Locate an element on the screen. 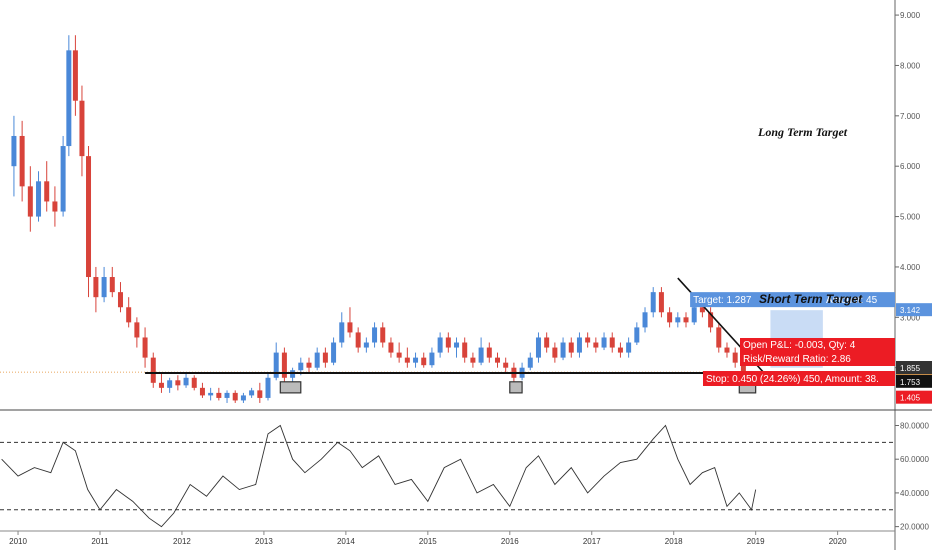 This screenshot has width=932, height=555. time-tick-label: 2018 is located at coordinates (674, 541).